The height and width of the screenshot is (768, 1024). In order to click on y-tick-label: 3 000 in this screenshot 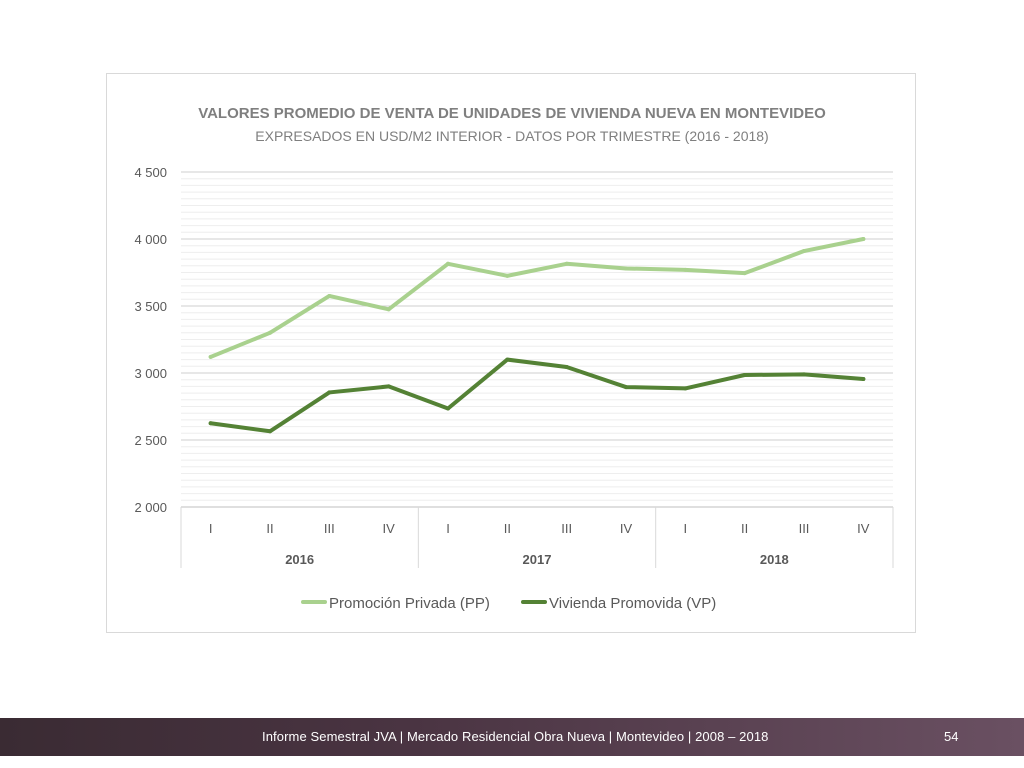, I will do `click(150, 373)`.